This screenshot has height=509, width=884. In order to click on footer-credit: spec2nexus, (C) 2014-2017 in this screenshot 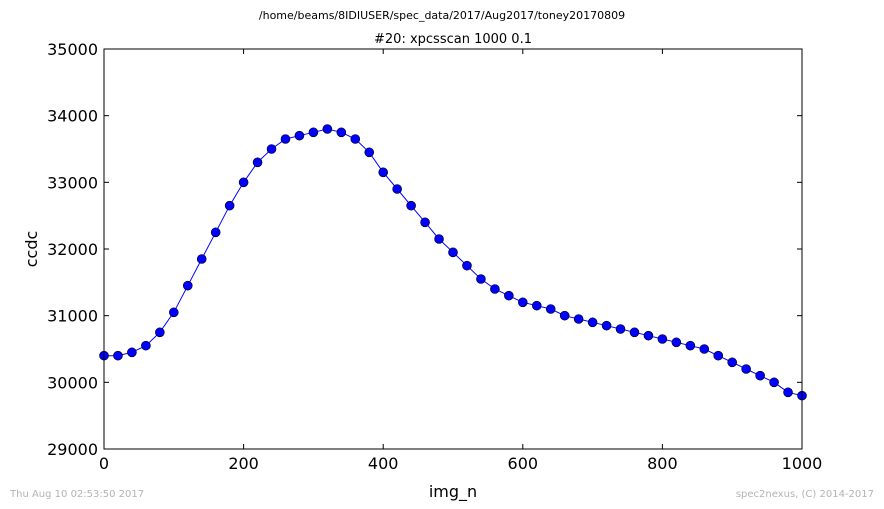, I will do `click(805, 494)`.